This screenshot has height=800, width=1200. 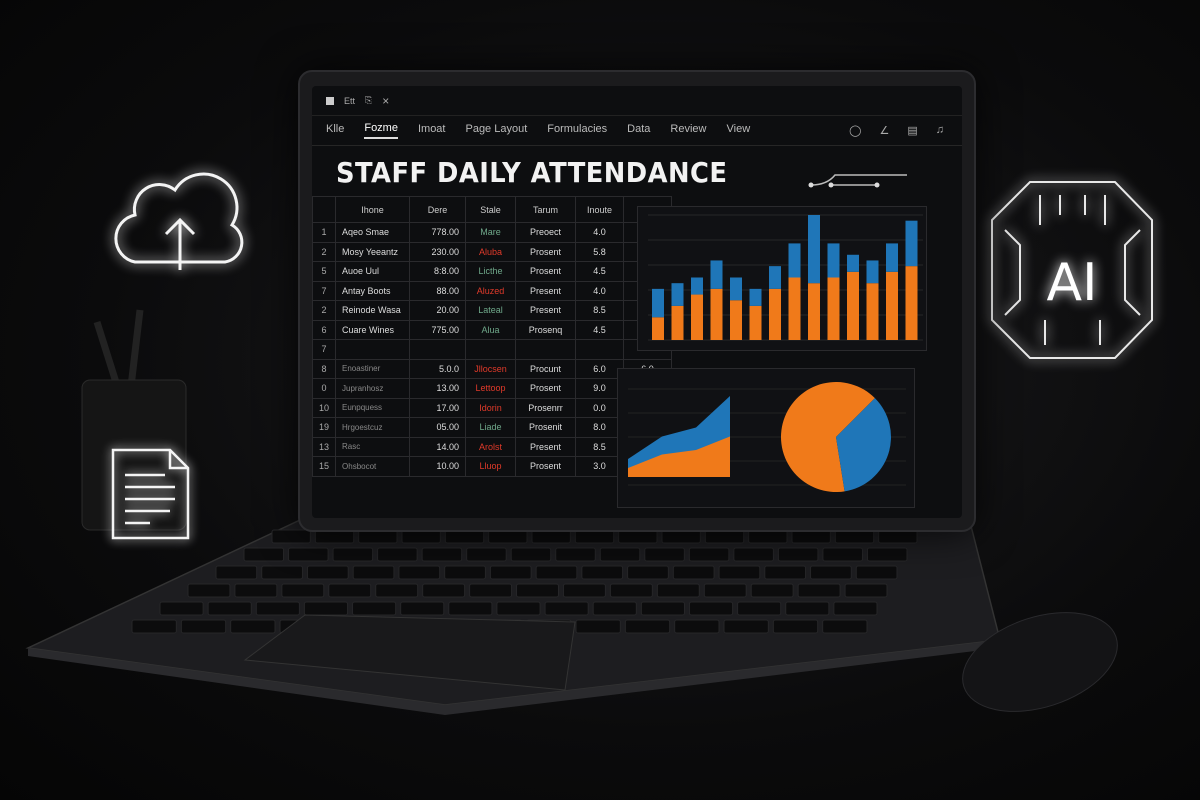 What do you see at coordinates (600, 310) in the screenshot?
I see `hours-cell: 8.5` at bounding box center [600, 310].